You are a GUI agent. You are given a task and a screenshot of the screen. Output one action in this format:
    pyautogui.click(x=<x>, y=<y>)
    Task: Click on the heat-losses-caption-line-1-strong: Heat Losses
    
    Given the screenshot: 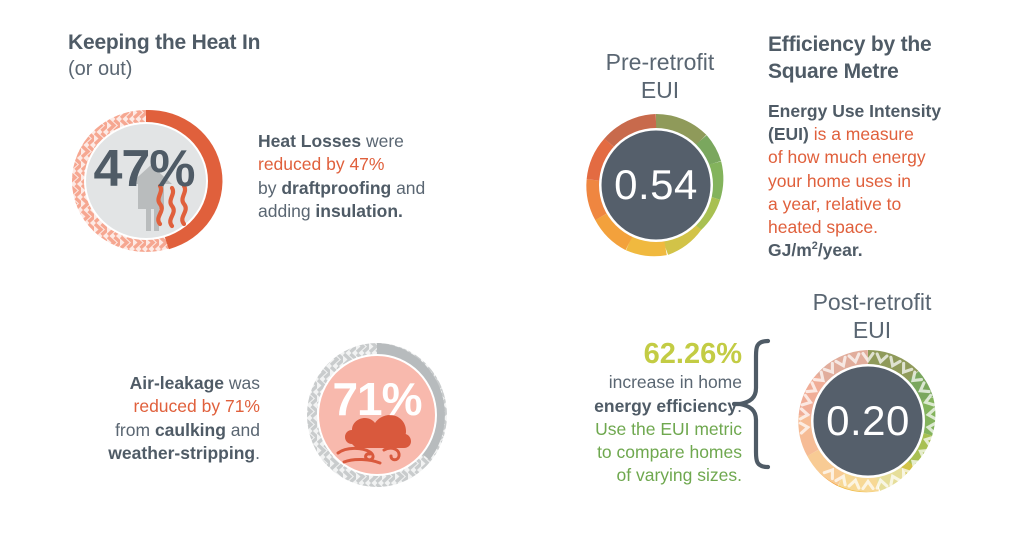 What is the action you would take?
    pyautogui.click(x=310, y=141)
    